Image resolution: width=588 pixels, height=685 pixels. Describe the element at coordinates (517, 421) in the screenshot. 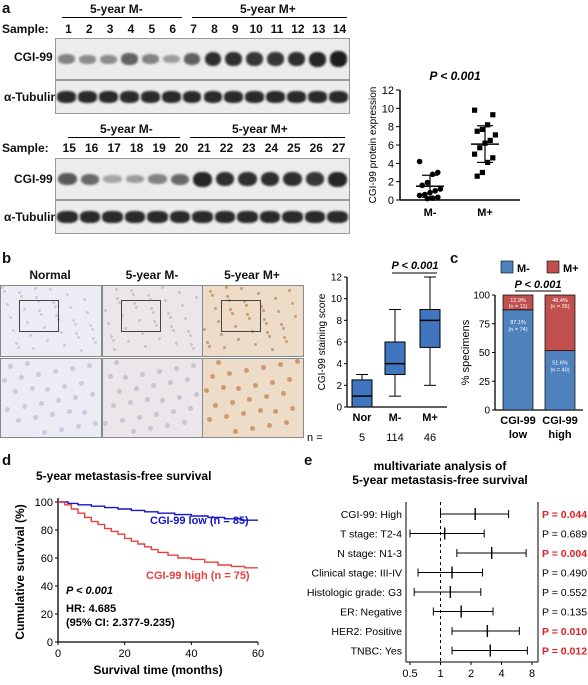

I see `x-tick-label: CGI-99` at that location.